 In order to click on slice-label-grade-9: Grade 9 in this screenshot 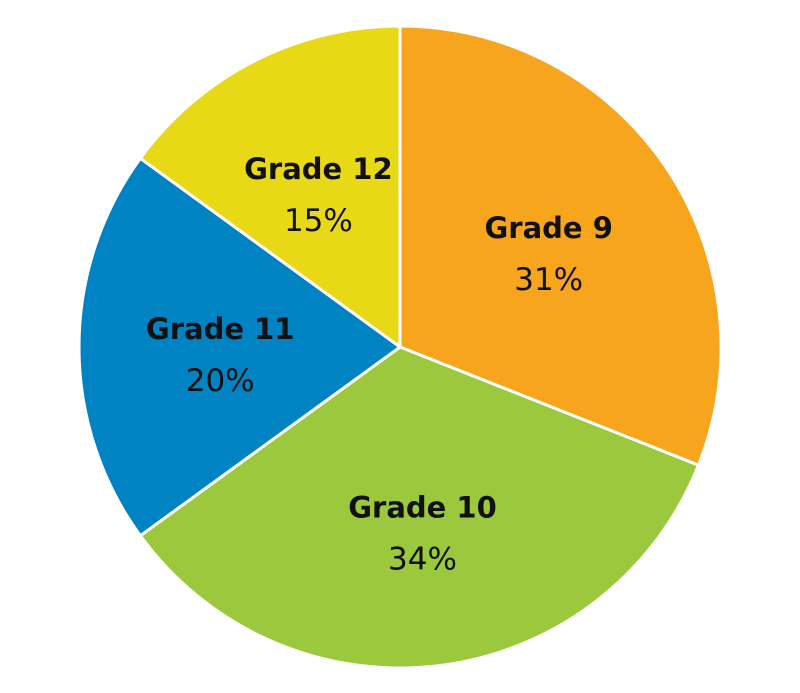, I will do `click(549, 228)`.